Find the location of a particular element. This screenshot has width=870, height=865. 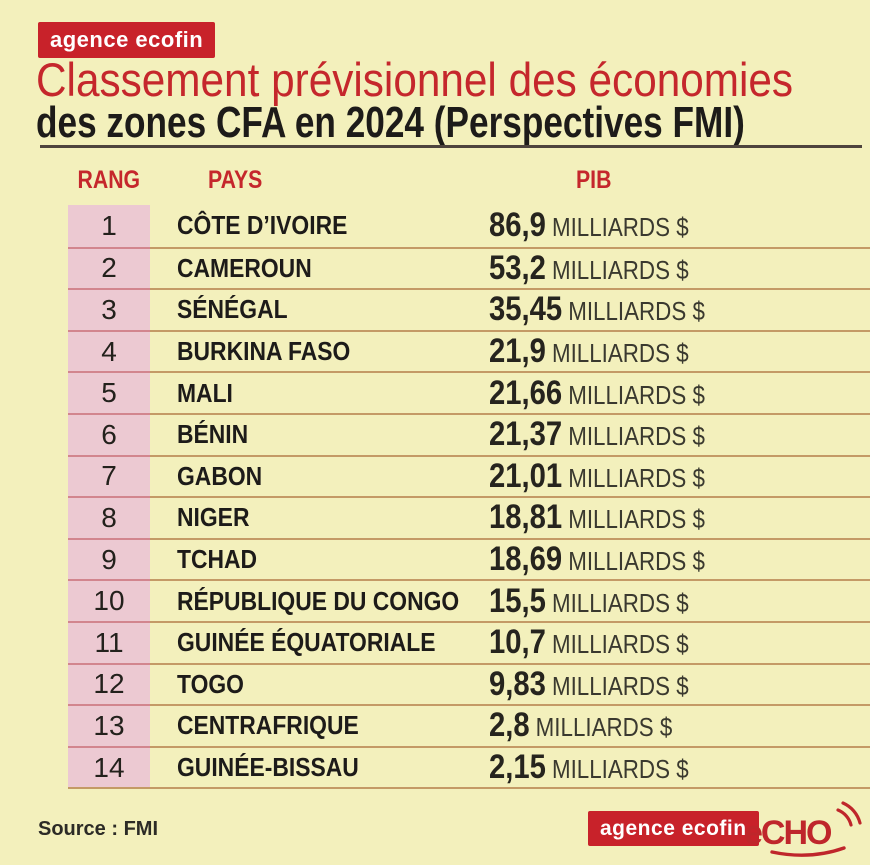

rank-value: 5 is located at coordinates (109, 393).